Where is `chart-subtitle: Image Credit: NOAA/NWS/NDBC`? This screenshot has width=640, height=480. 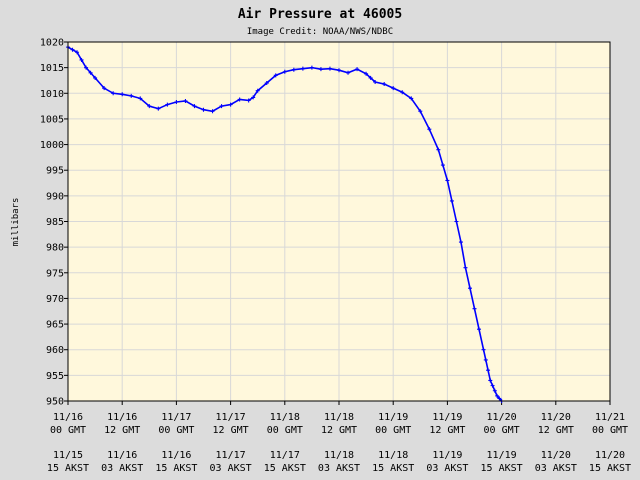 chart-subtitle: Image Credit: NOAA/NWS/NDBC is located at coordinates (320, 32).